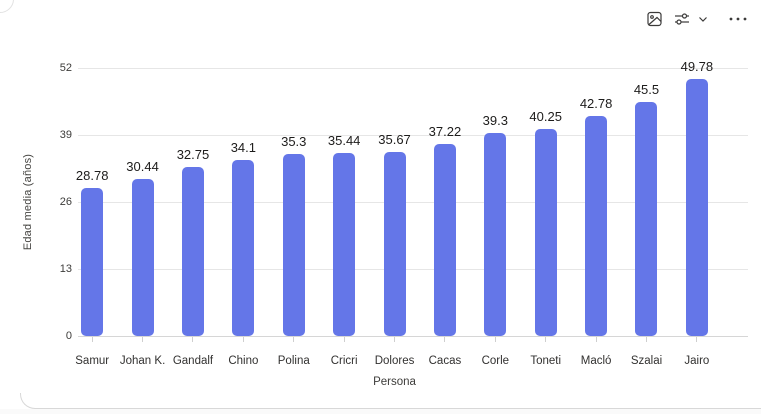 The width and height of the screenshot is (761, 414). What do you see at coordinates (243, 148) in the screenshot?
I see `bar-value-label: 34.1` at bounding box center [243, 148].